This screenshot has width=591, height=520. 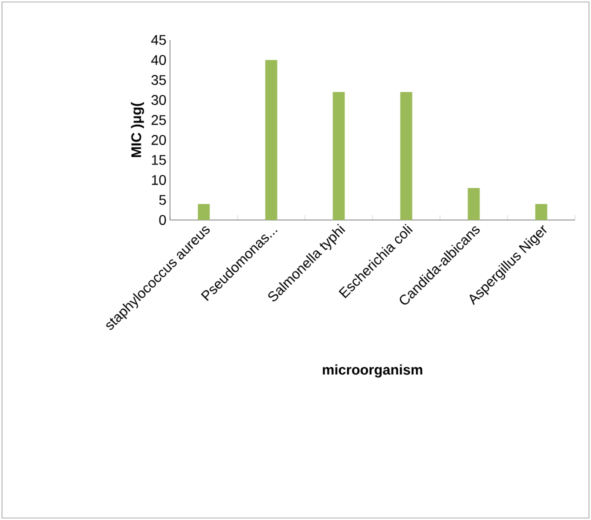 What do you see at coordinates (162, 220) in the screenshot?
I see `y-tick-label: 0` at bounding box center [162, 220].